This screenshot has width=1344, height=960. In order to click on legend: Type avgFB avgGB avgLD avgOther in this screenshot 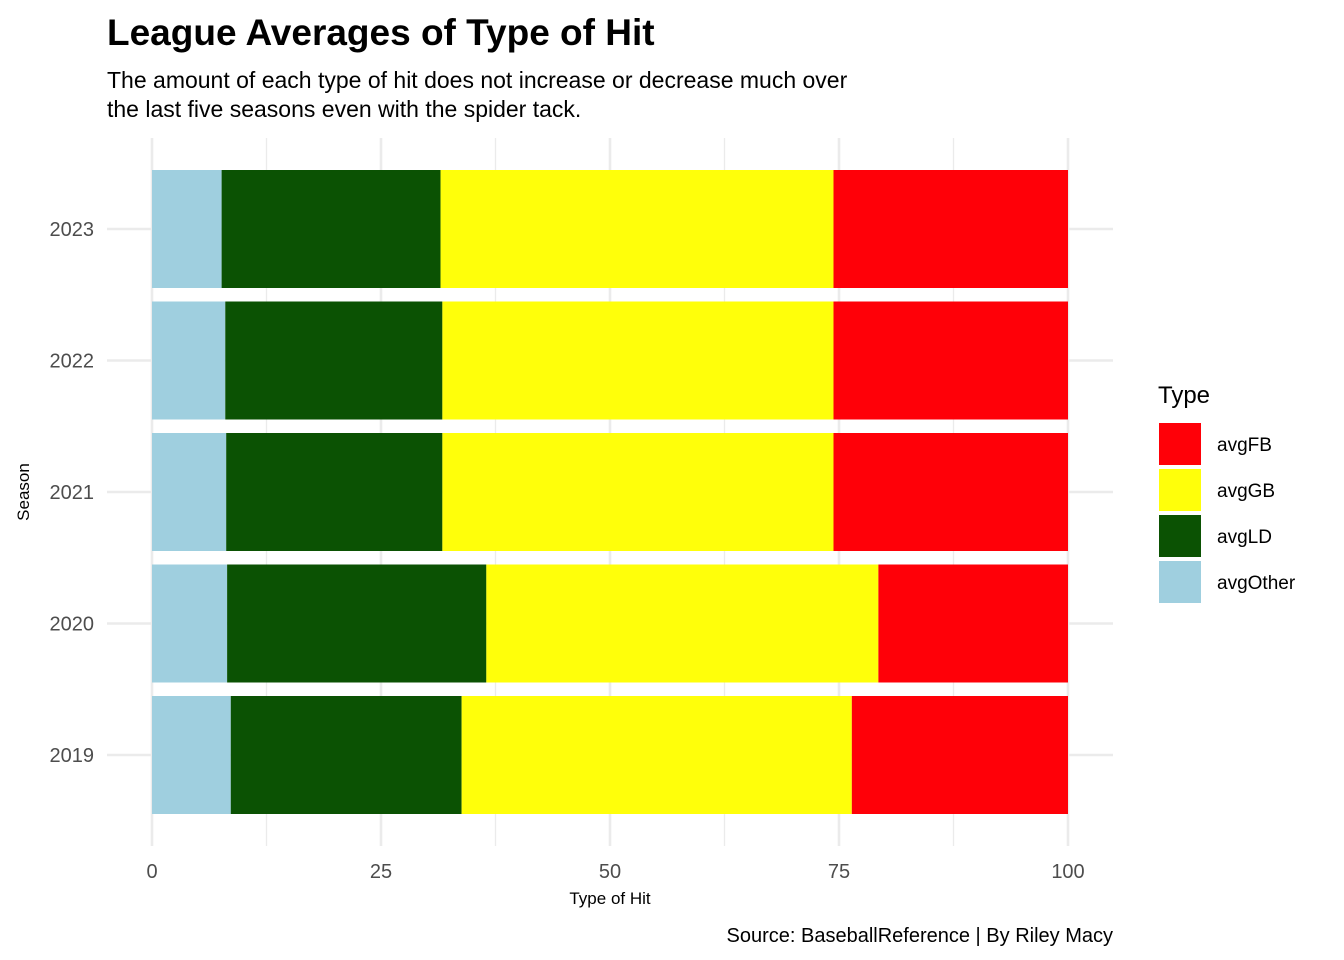, I will do `click(1227, 492)`.